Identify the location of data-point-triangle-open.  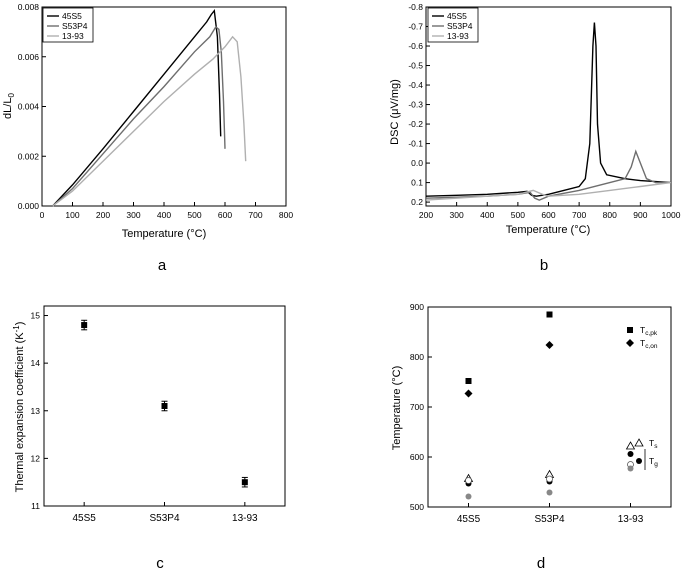
(630, 445).